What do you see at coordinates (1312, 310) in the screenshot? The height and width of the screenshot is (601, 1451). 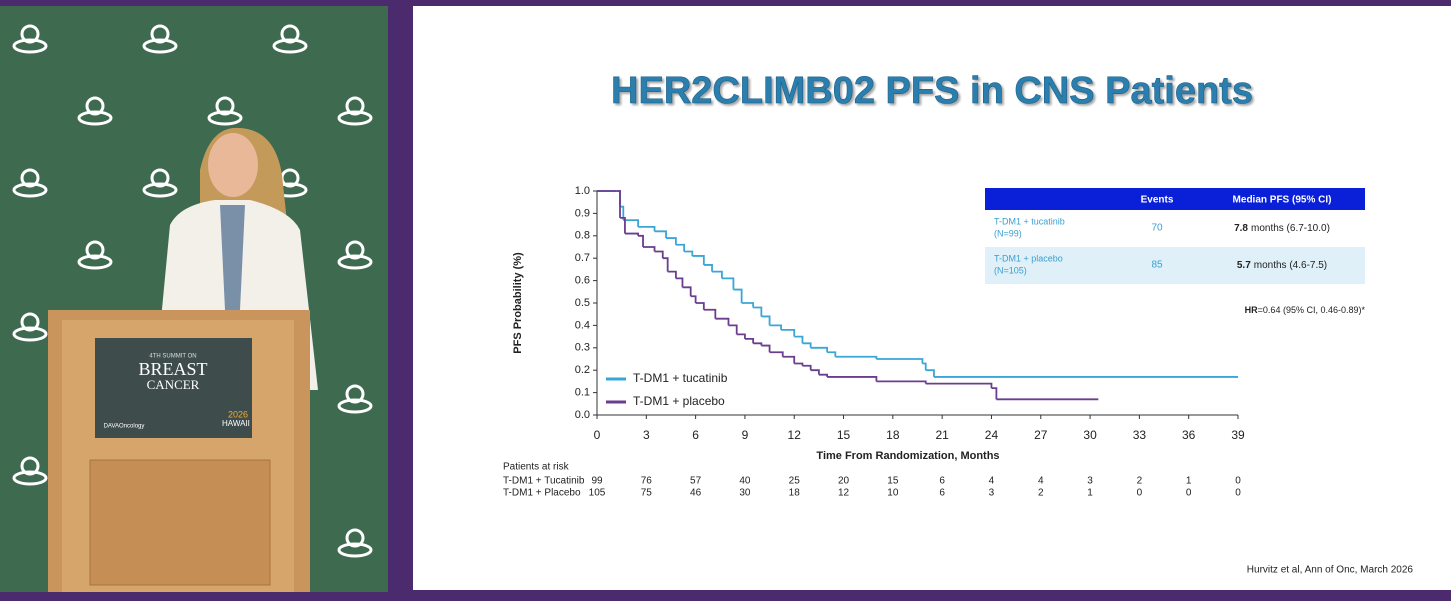 I see `hr-text: =0.64 (95% CI, 0.46-0.89)*` at bounding box center [1312, 310].